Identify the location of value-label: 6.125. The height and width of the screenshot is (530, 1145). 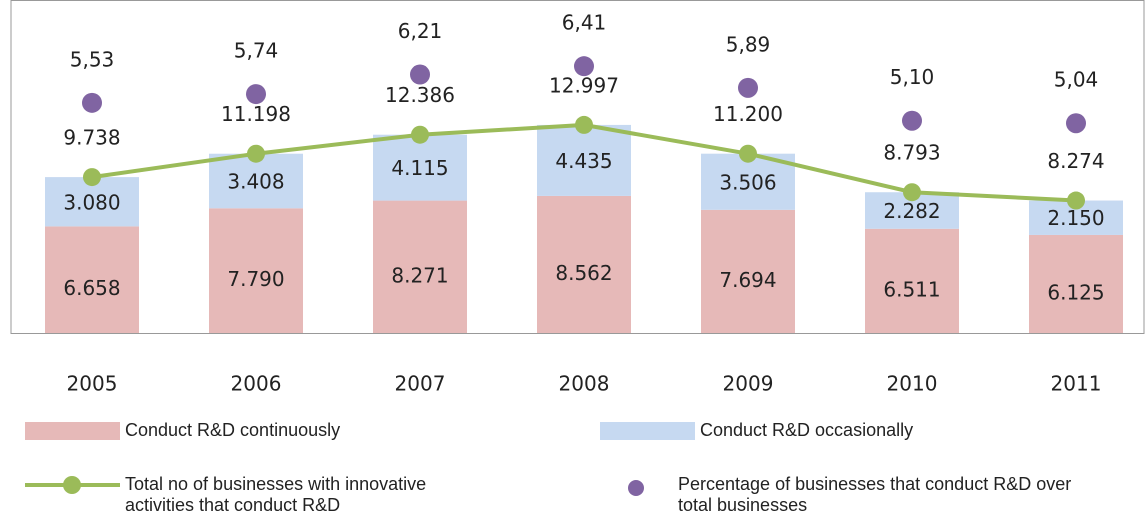
(1075, 292).